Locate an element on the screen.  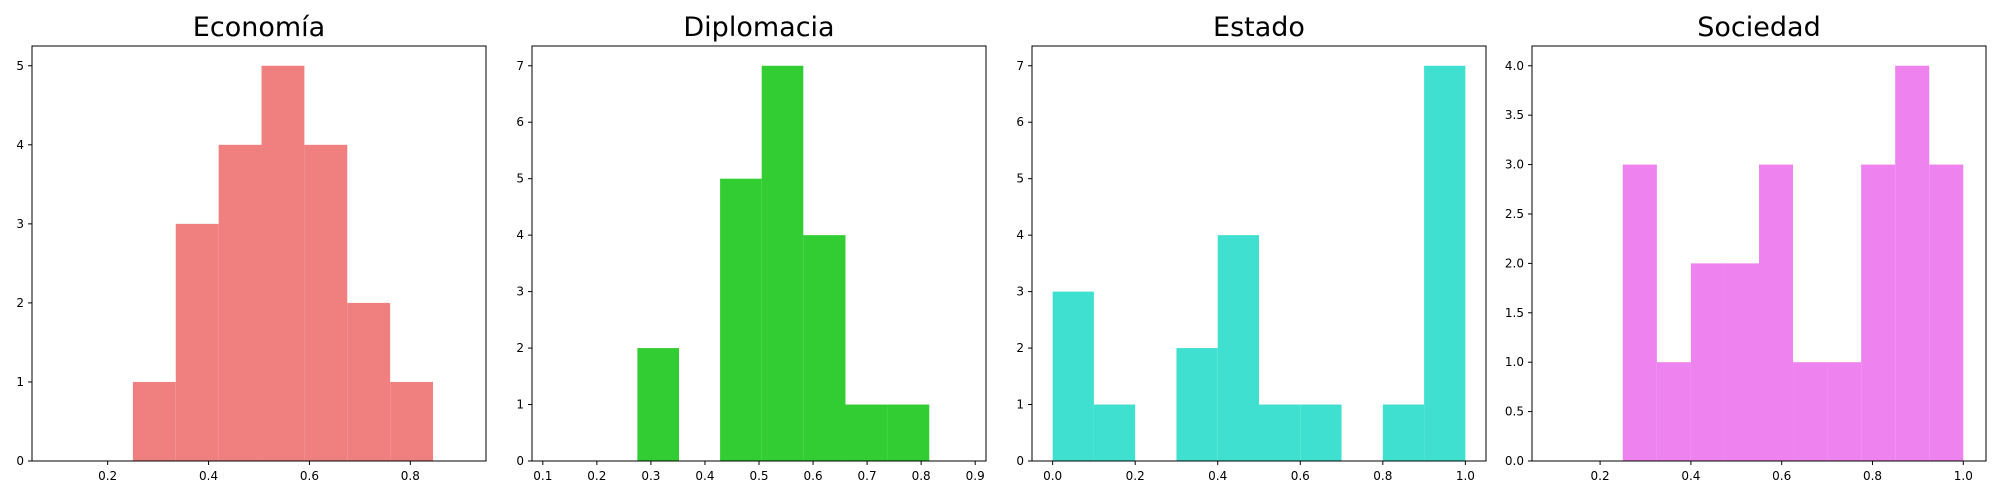
x-tick-label: 0.0 is located at coordinates (1052, 476).